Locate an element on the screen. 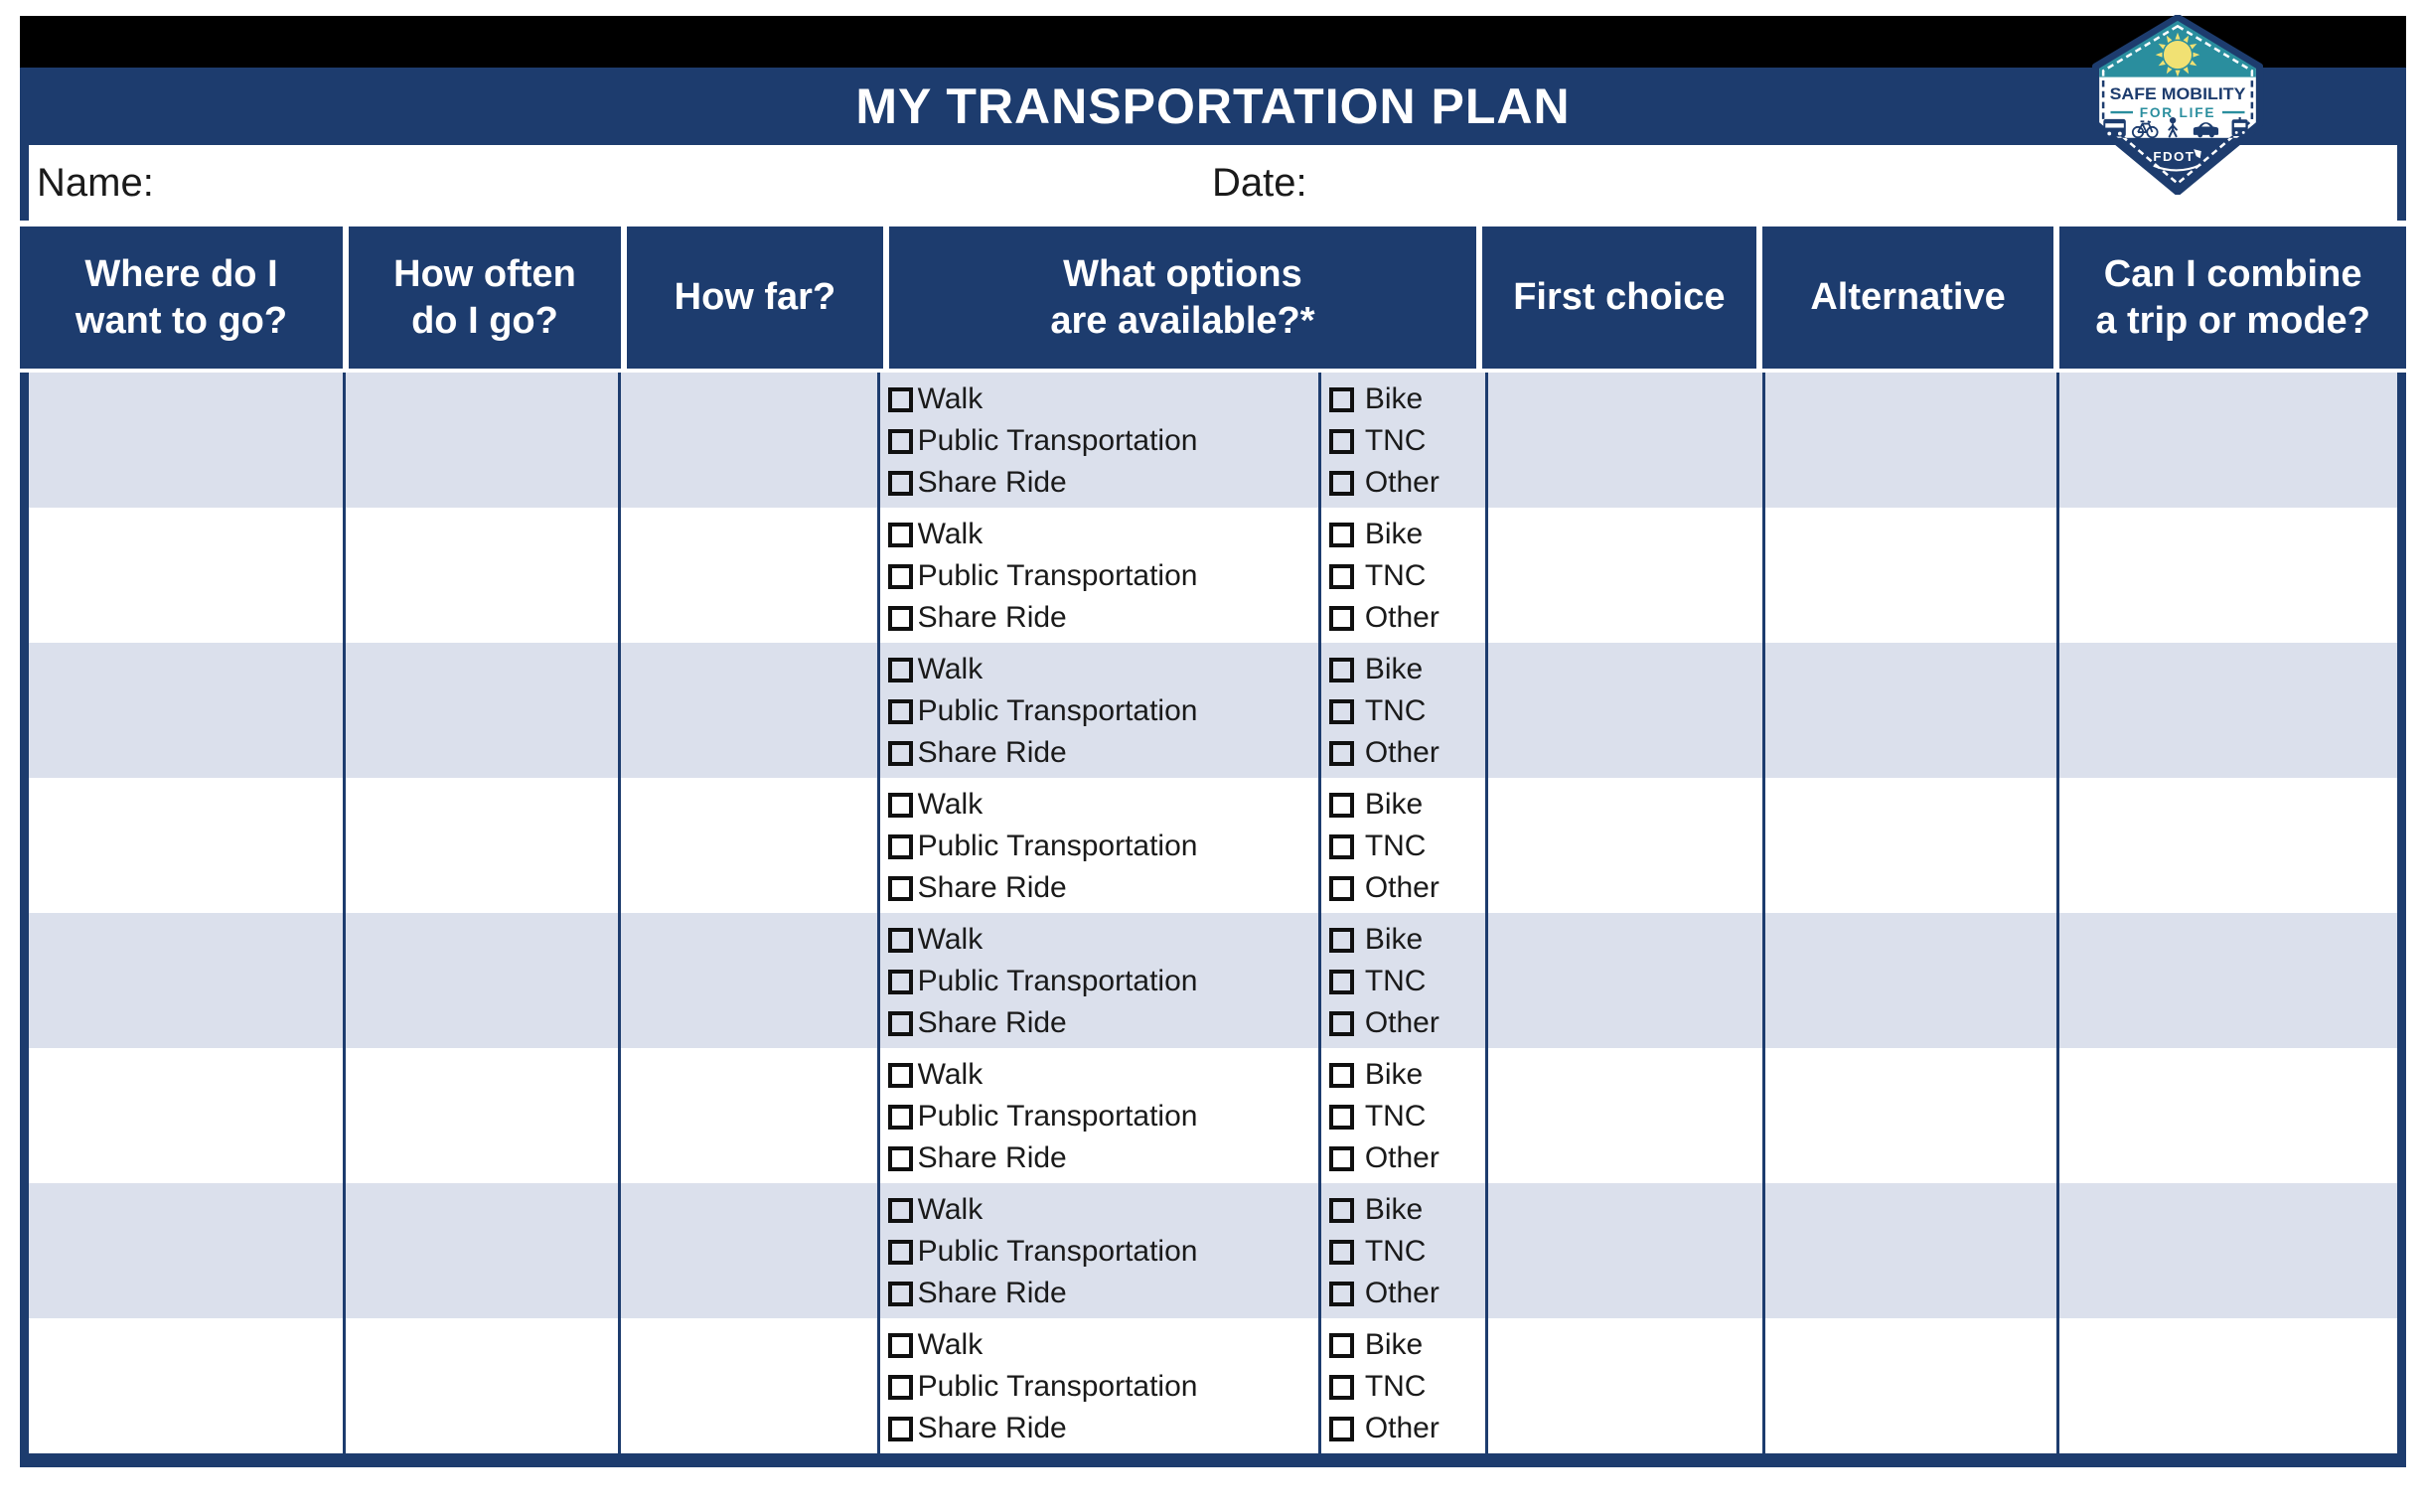  option-label: TNC is located at coordinates (1396, 710).